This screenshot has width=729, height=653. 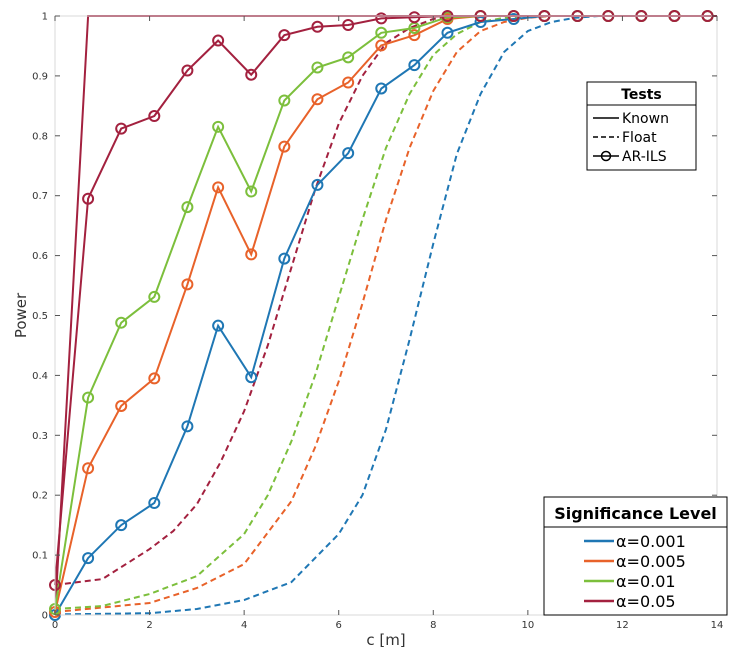 I want to click on y-tick-label: 0.3, so click(x=40, y=436).